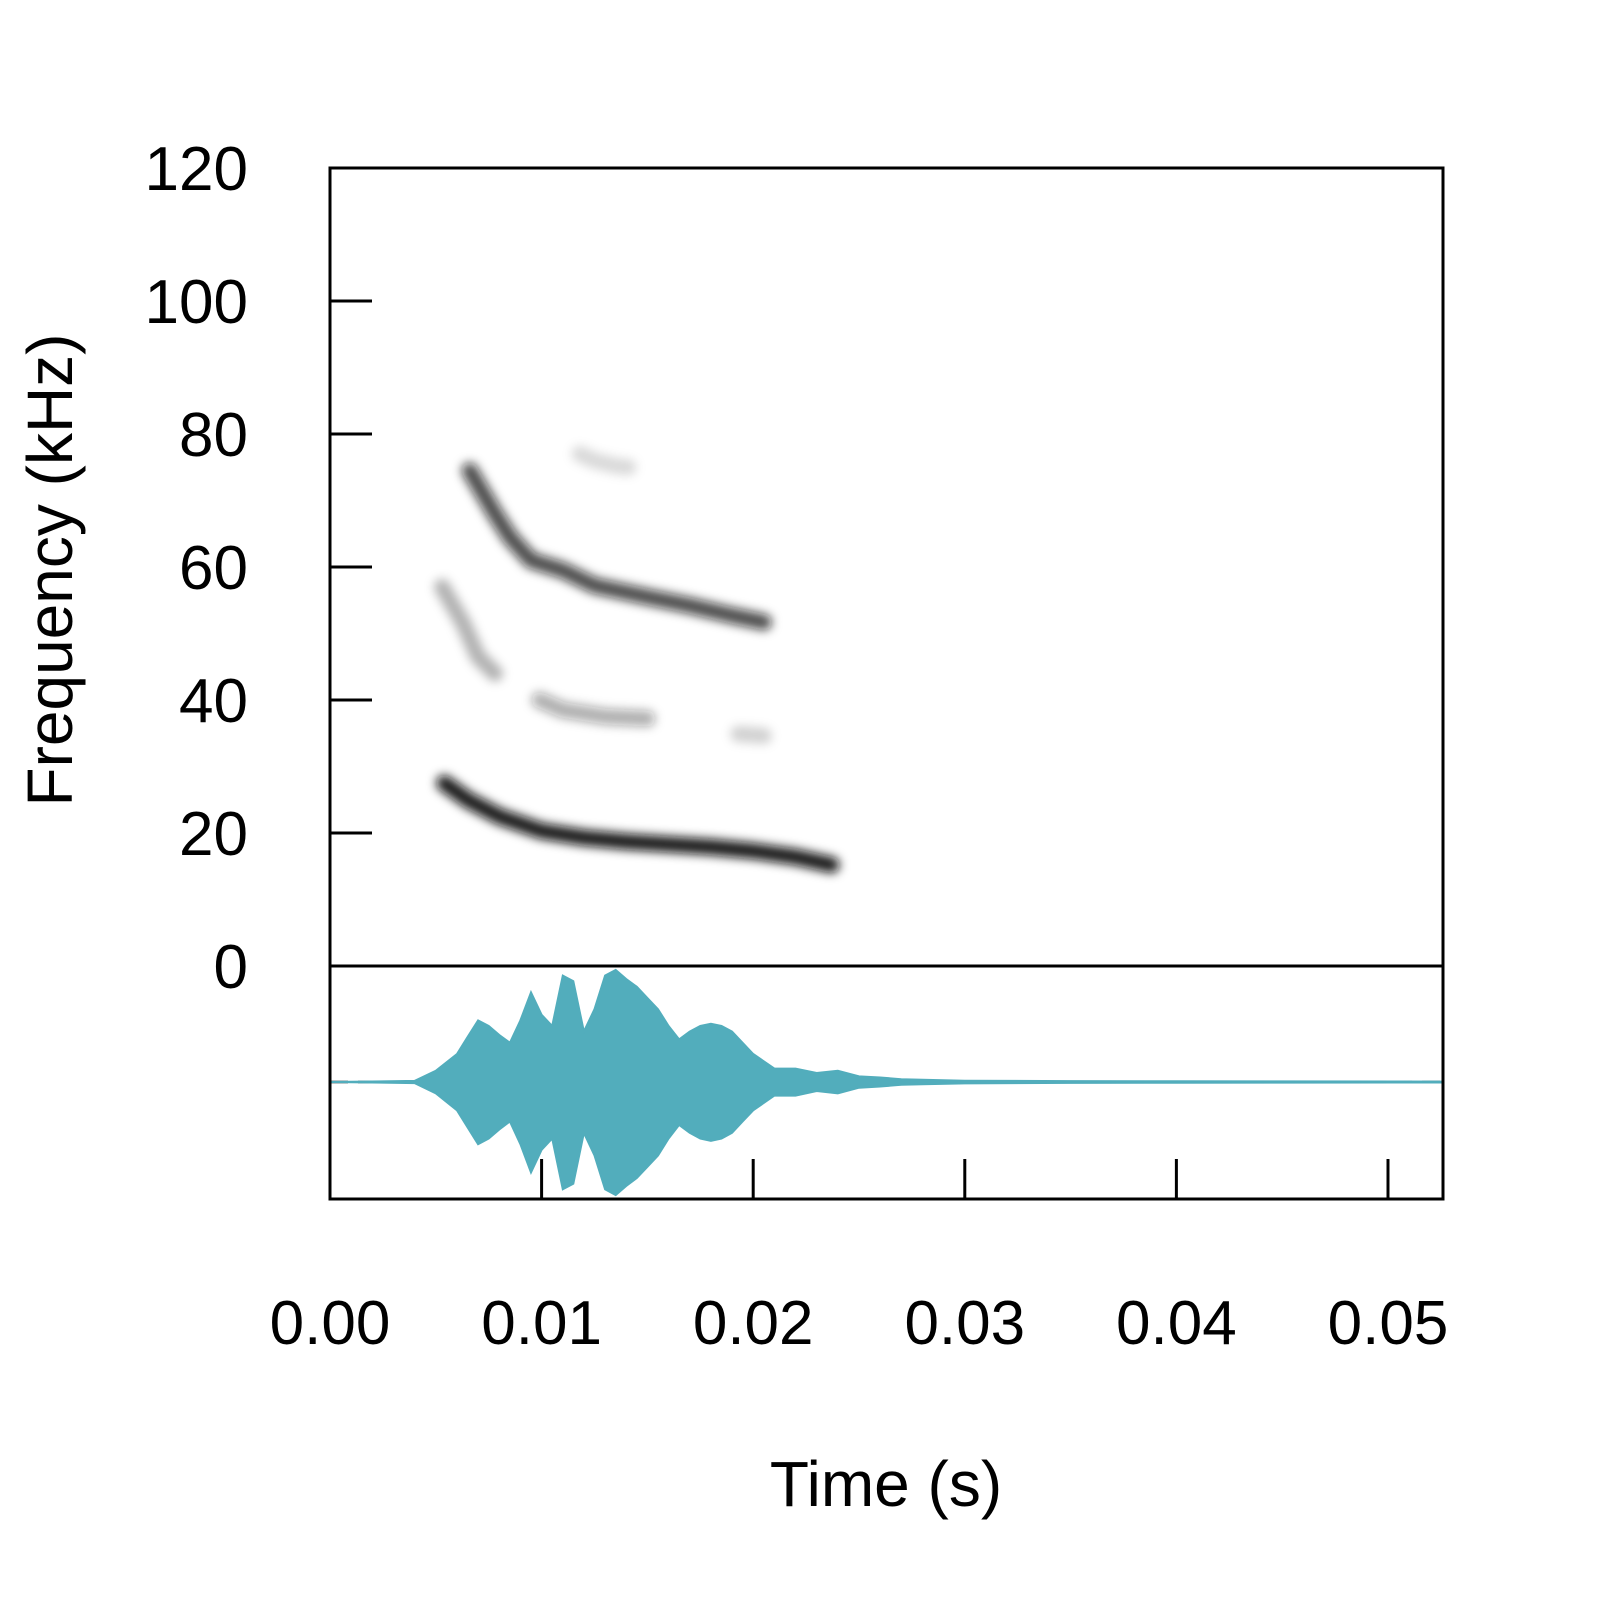 The width and height of the screenshot is (1600, 1600). Describe the element at coordinates (330, 1323) in the screenshot. I see `x-tick-label: 0.00` at that location.